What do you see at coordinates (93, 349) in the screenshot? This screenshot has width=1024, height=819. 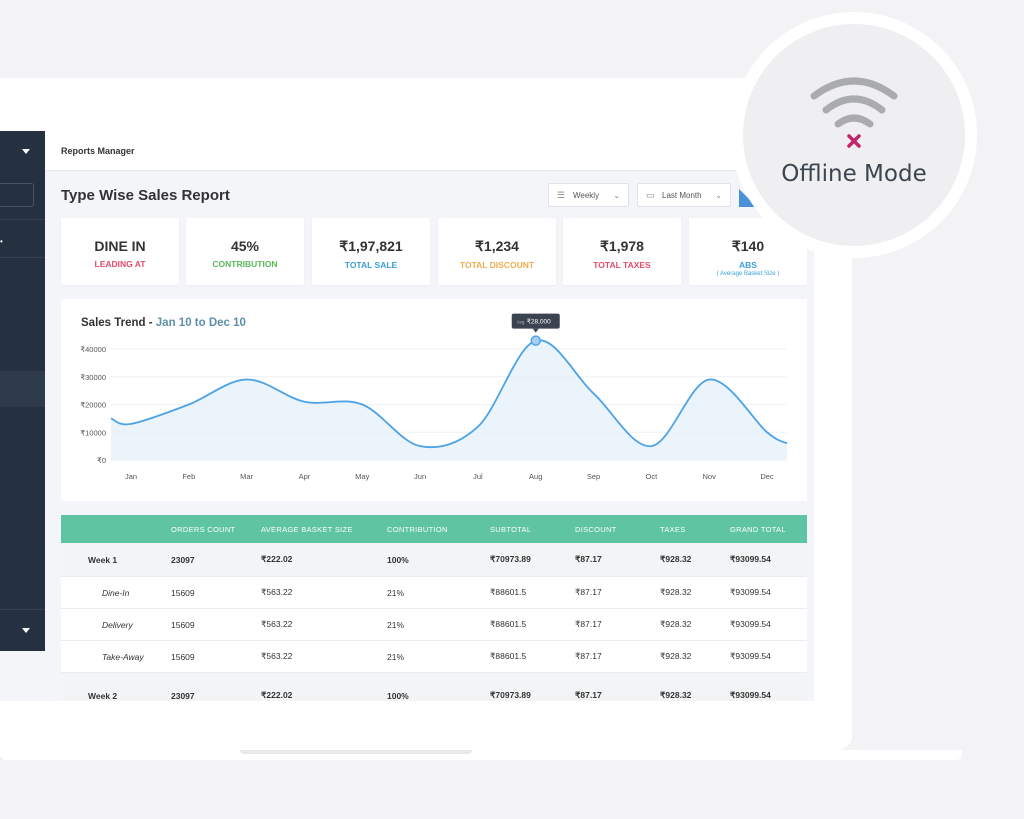 I see `y-tick-label: ₹40000` at bounding box center [93, 349].